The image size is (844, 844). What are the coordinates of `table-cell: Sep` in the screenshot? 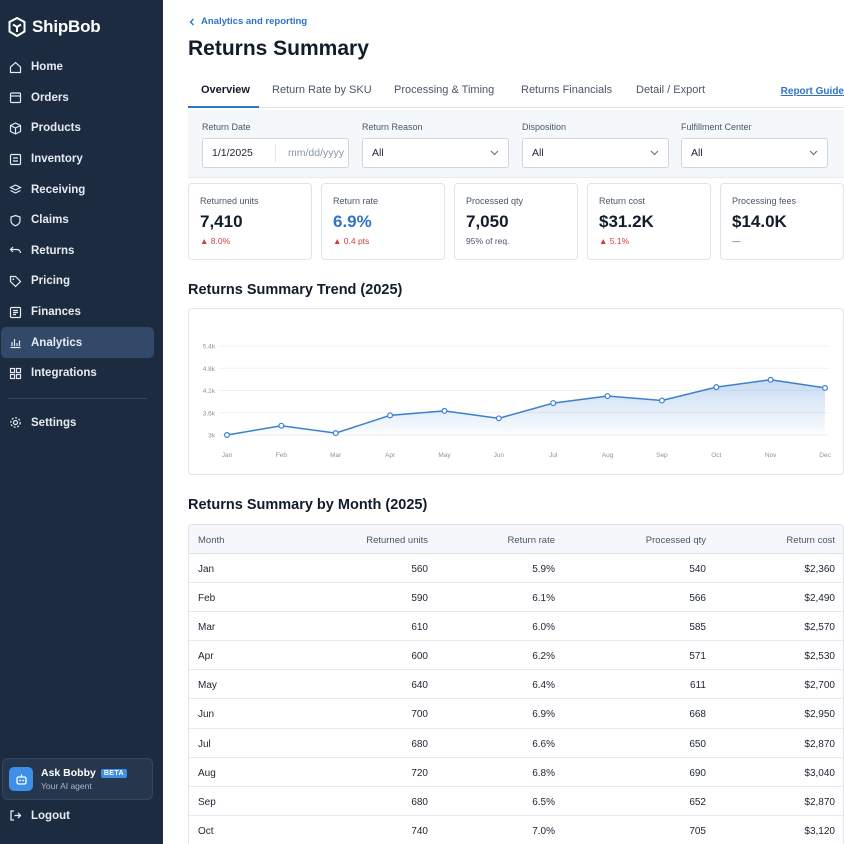 It's located at (207, 802).